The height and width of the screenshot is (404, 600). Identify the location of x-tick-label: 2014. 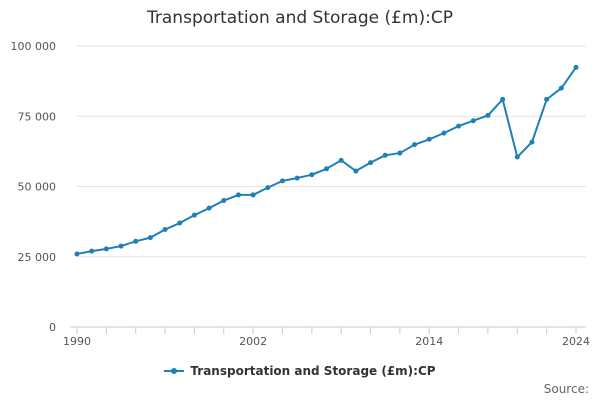
(429, 341).